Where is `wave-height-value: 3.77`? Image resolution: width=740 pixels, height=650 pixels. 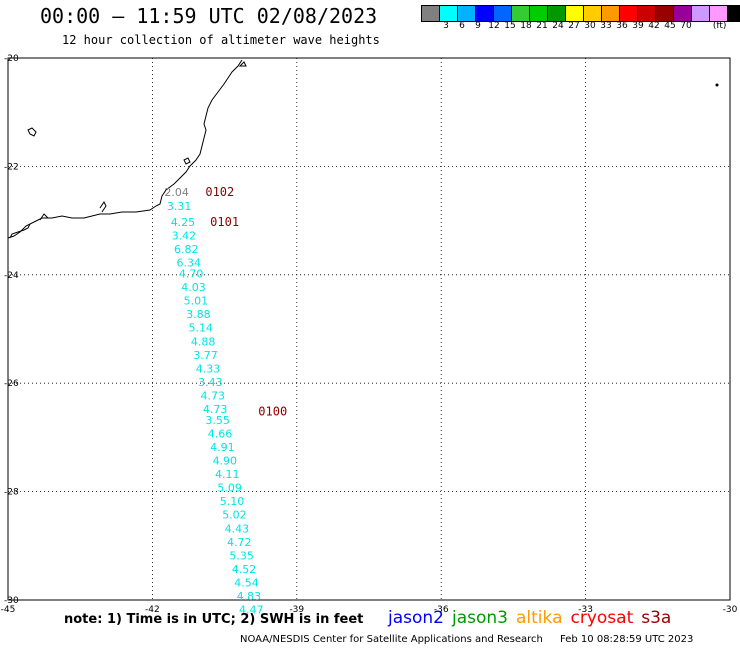
wave-height-value: 3.77 is located at coordinates (205, 355).